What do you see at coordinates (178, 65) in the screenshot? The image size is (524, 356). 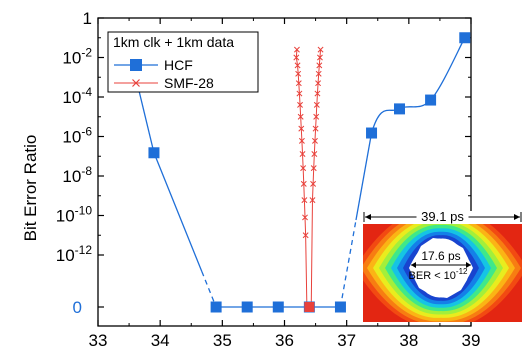 I see `legend-hcf-label: HCF` at bounding box center [178, 65].